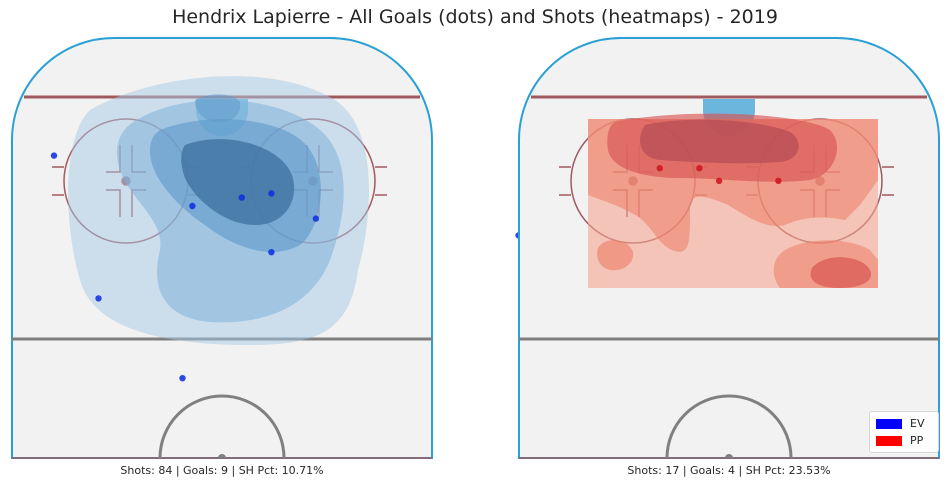 The image size is (950, 489). What do you see at coordinates (904, 432) in the screenshot?
I see `legend: EV PP` at bounding box center [904, 432].